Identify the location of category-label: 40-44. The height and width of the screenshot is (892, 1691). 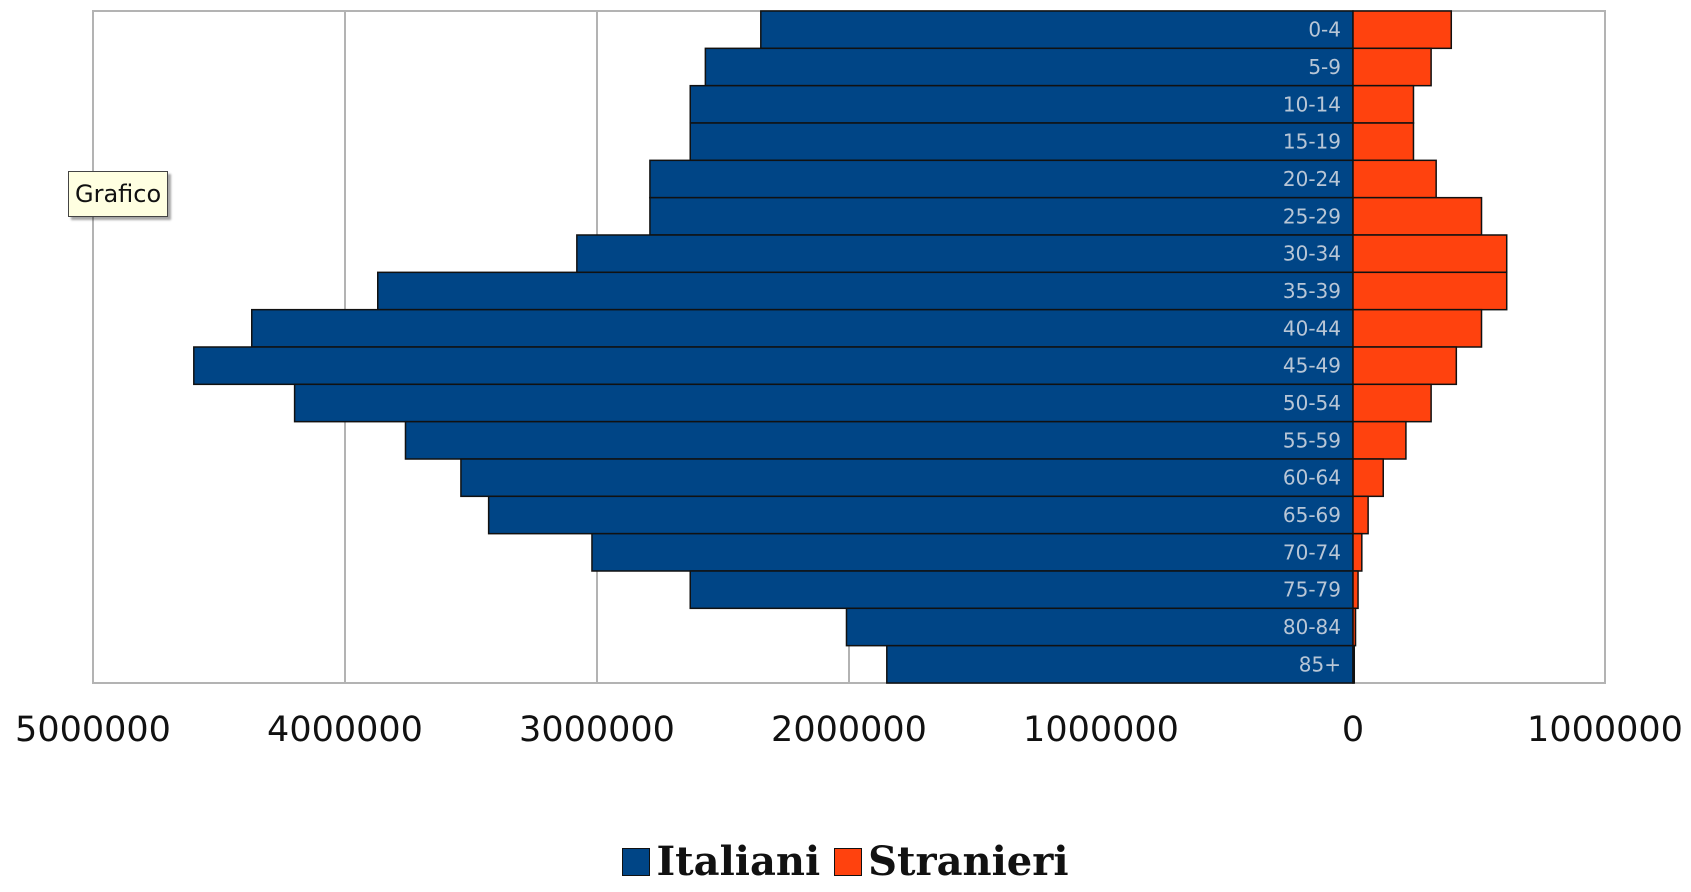
(1312, 328).